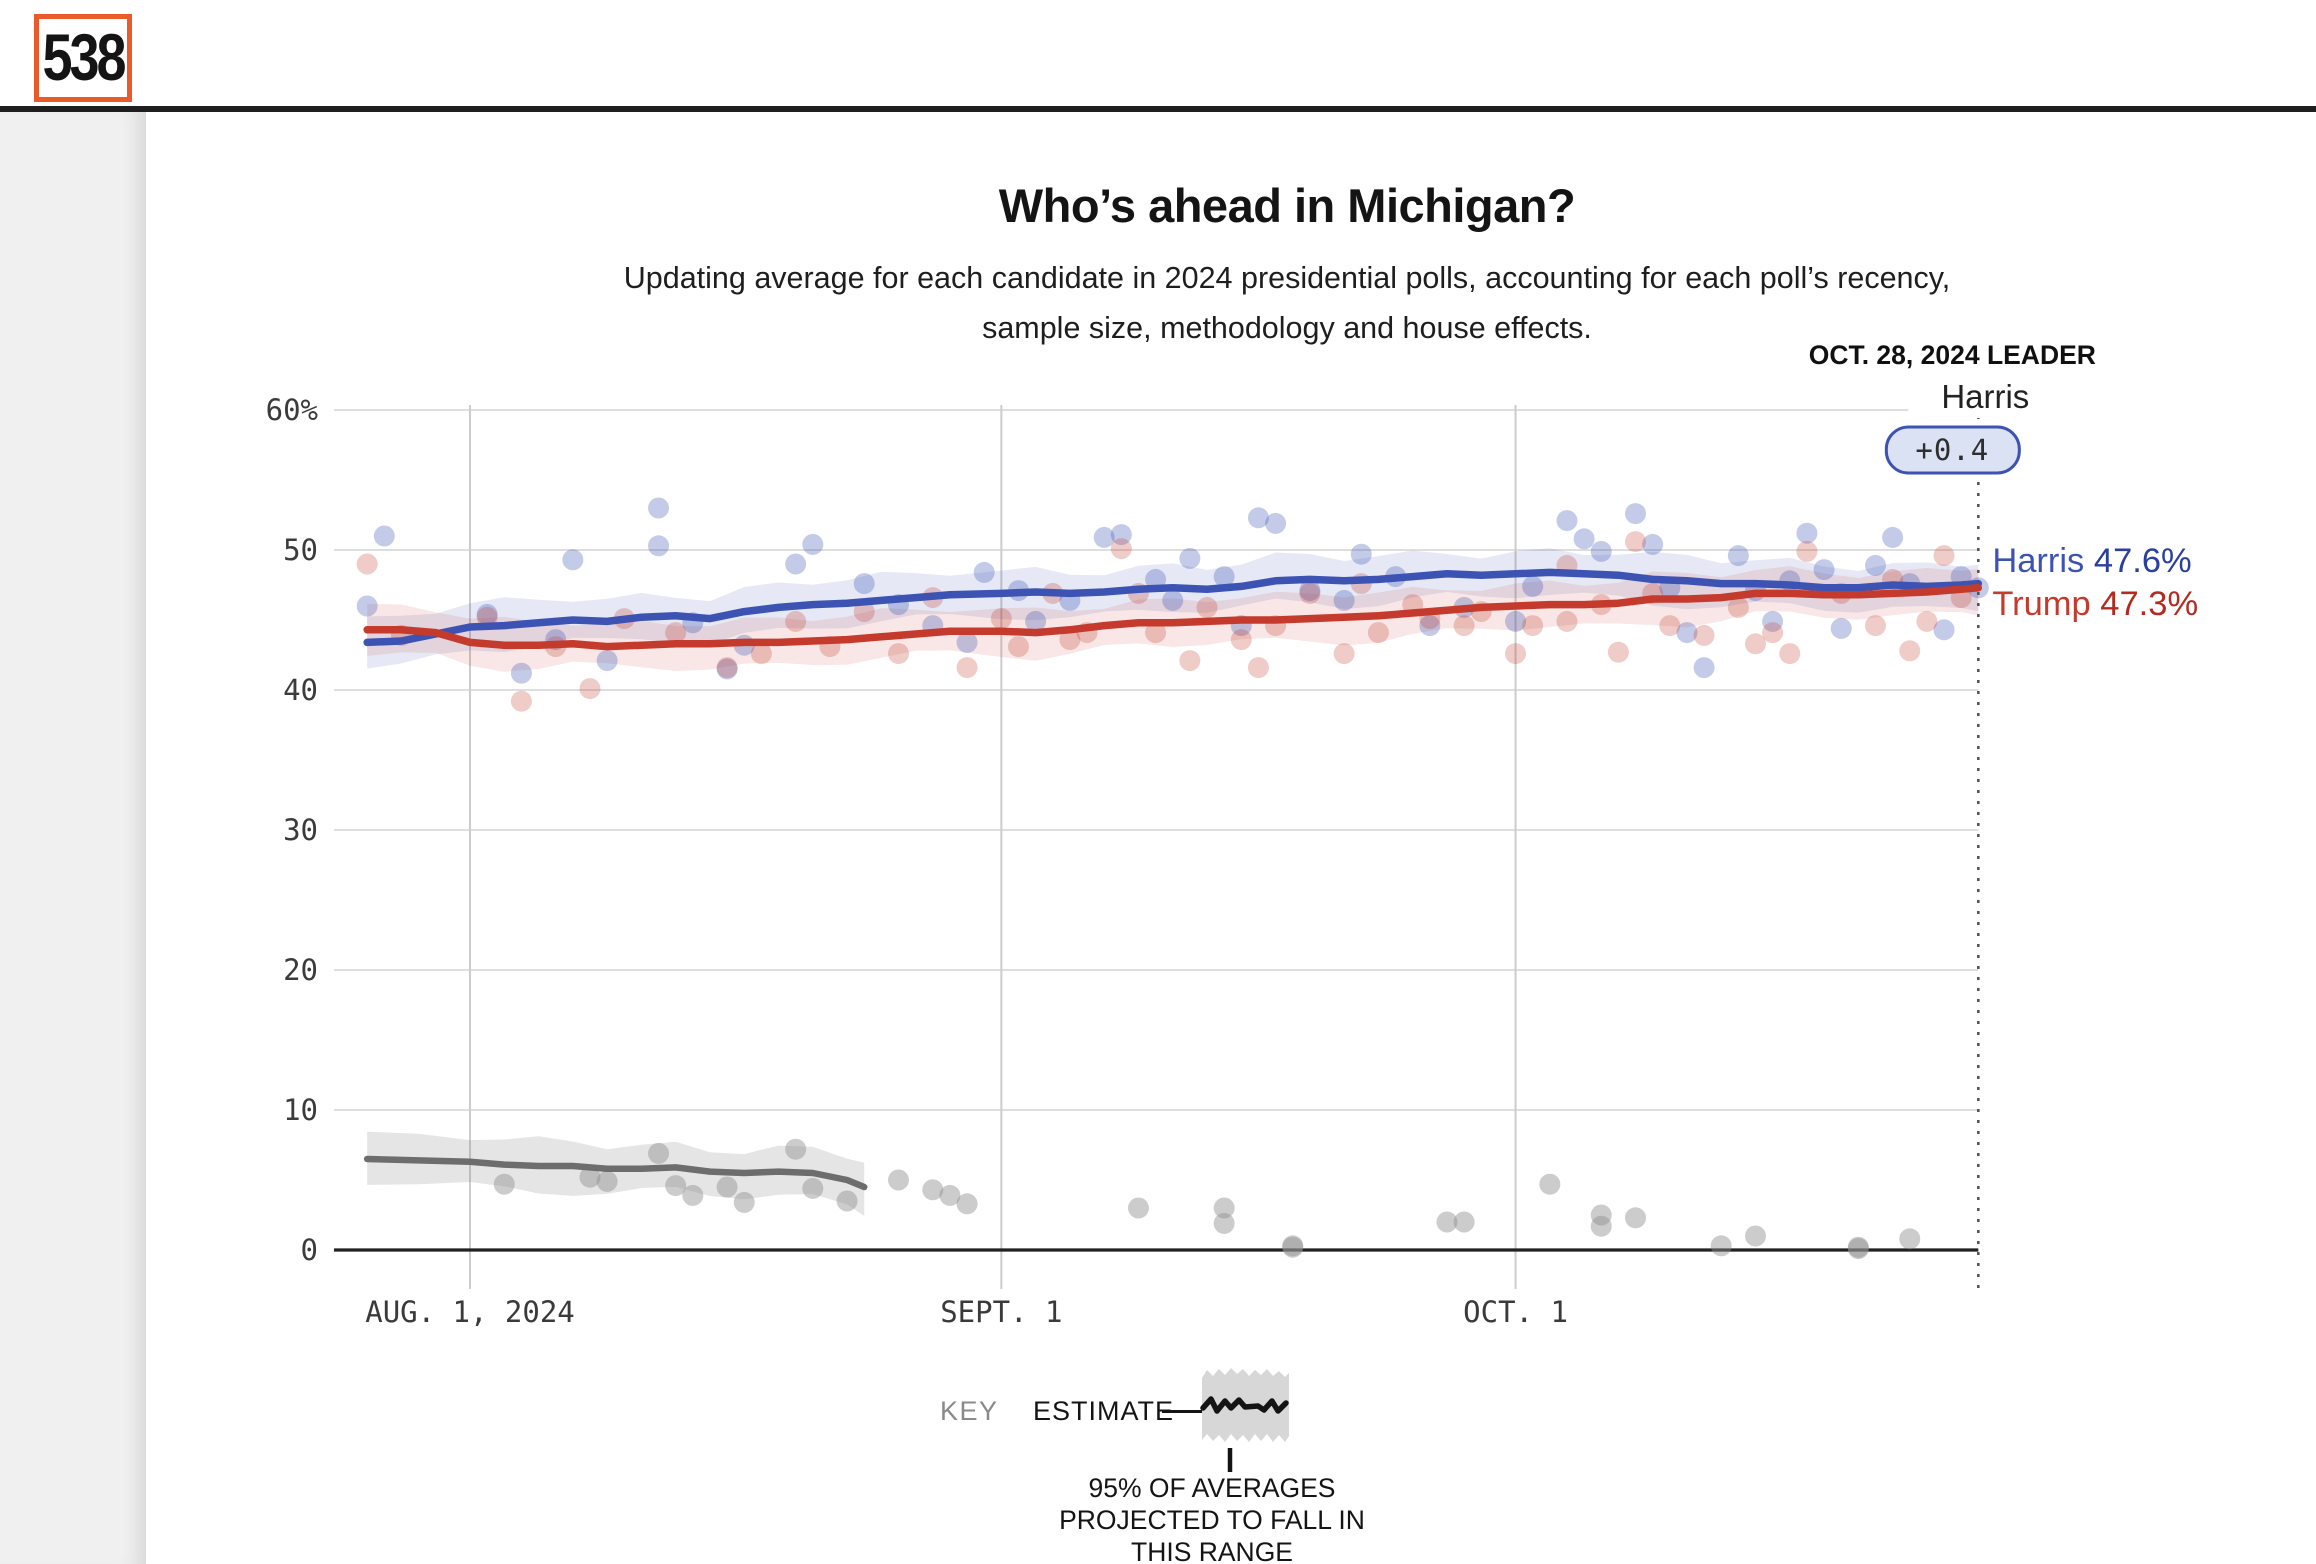 This screenshot has width=2316, height=1564. What do you see at coordinates (470, 1312) in the screenshot?
I see `svg-text: AUG. 1, 2024` at bounding box center [470, 1312].